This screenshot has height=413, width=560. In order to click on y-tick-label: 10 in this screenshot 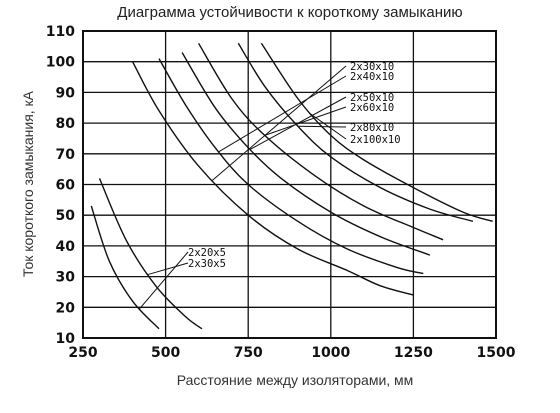, I will do `click(66, 339)`.